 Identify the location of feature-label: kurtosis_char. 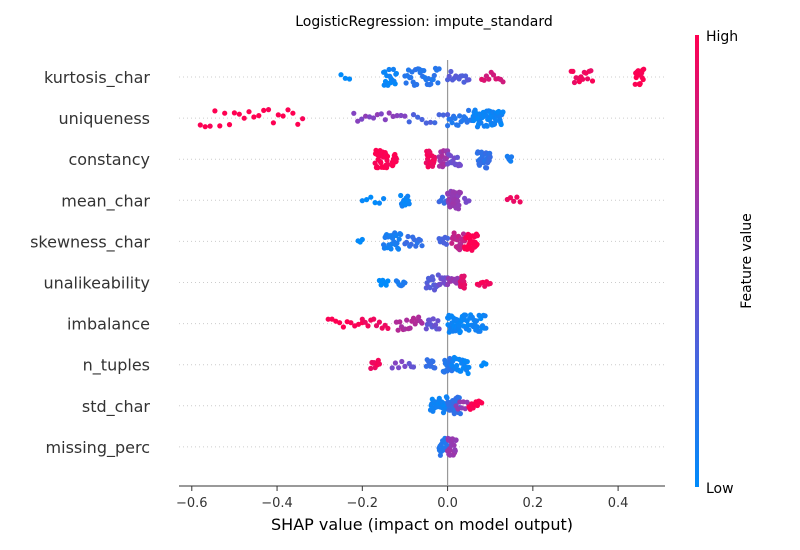
(97, 78).